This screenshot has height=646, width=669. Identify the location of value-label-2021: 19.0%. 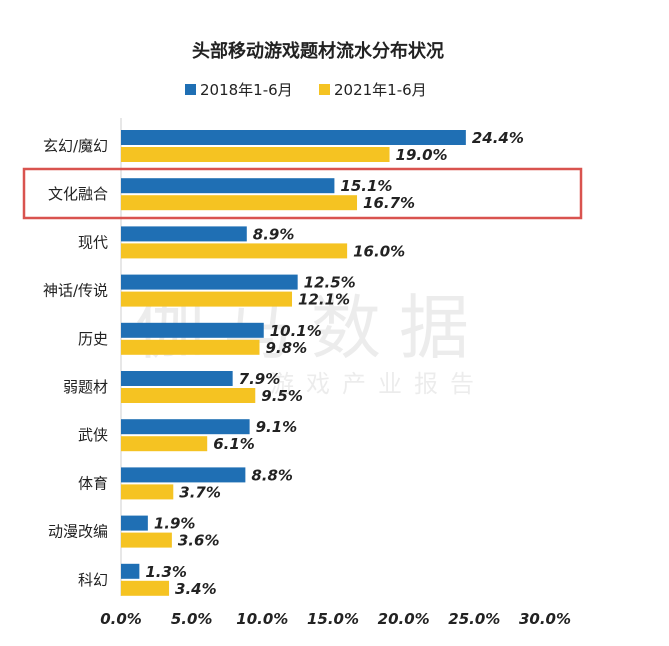
(422, 155).